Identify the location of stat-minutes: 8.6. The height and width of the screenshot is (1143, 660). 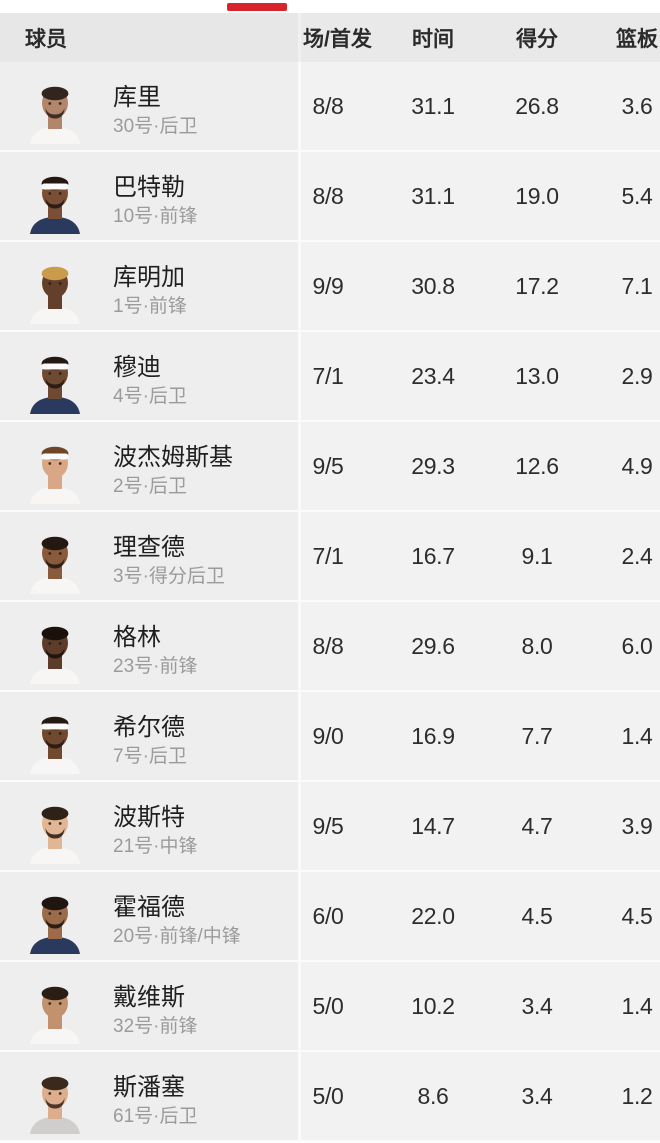
(433, 1095).